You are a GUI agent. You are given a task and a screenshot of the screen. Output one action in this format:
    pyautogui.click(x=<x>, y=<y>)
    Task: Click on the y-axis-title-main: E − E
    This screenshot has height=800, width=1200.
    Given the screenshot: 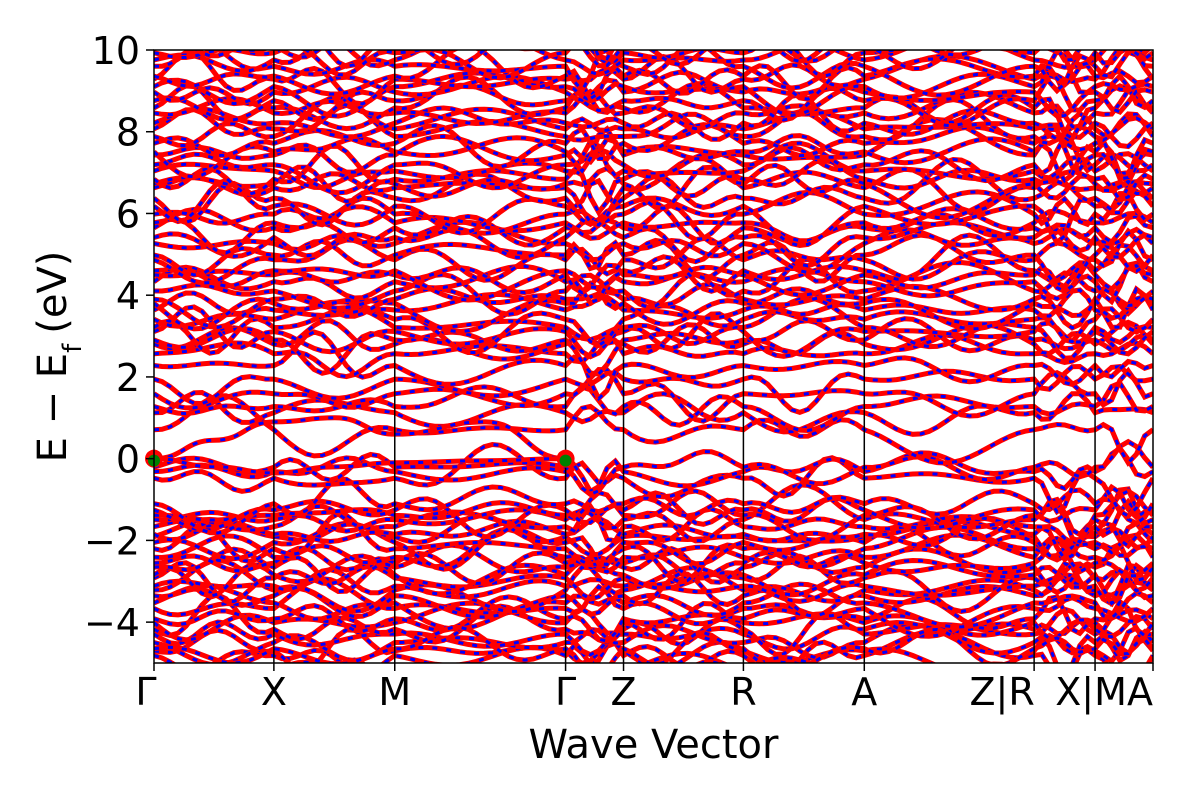 What is the action you would take?
    pyautogui.click(x=53, y=408)
    